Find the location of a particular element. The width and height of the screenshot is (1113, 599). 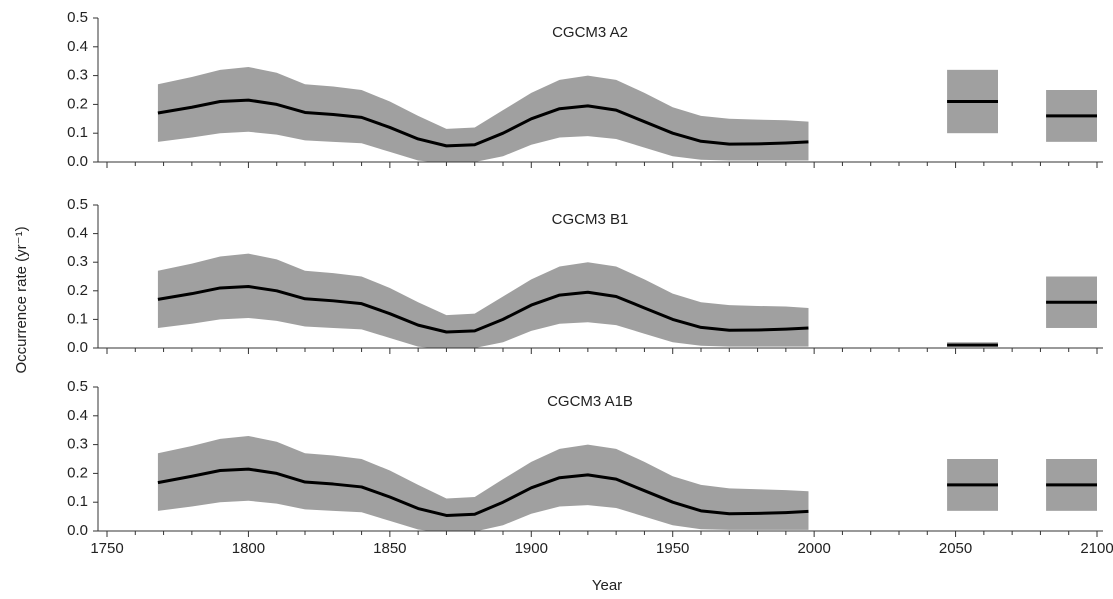

x-tick-label: 1900 is located at coordinates (531, 548).